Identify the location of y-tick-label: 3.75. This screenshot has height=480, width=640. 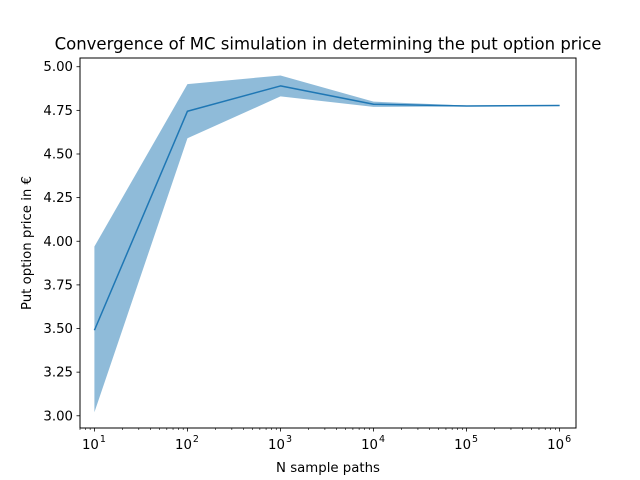
(58, 285).